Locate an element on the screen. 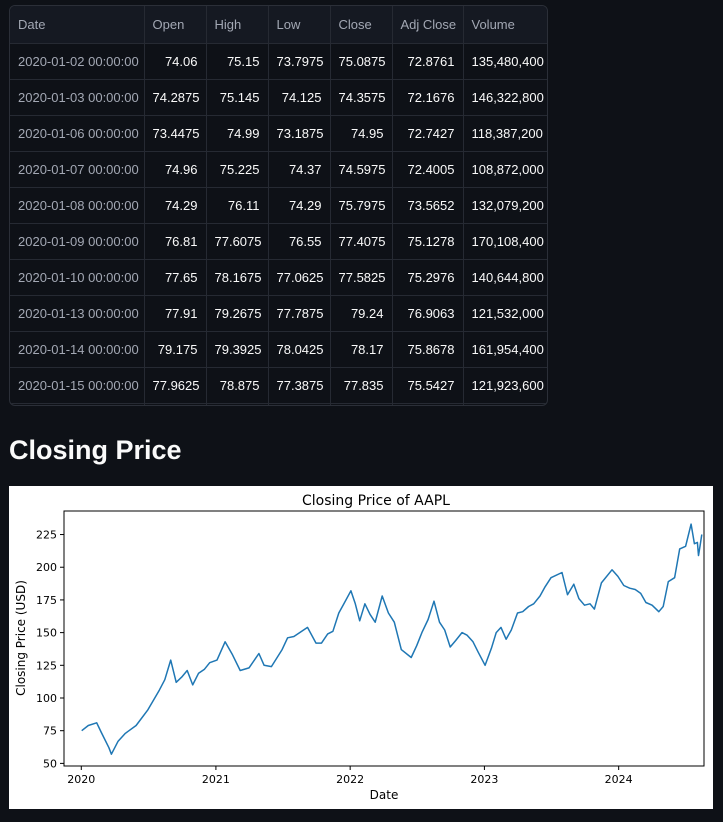  y-tick-label: 150 is located at coordinates (46, 633).